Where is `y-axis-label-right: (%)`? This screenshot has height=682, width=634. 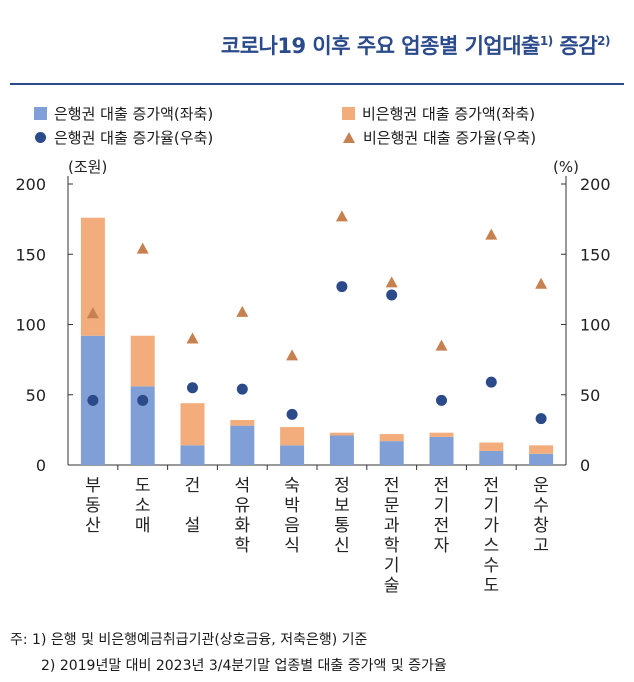 y-axis-label-right: (%) is located at coordinates (566, 167).